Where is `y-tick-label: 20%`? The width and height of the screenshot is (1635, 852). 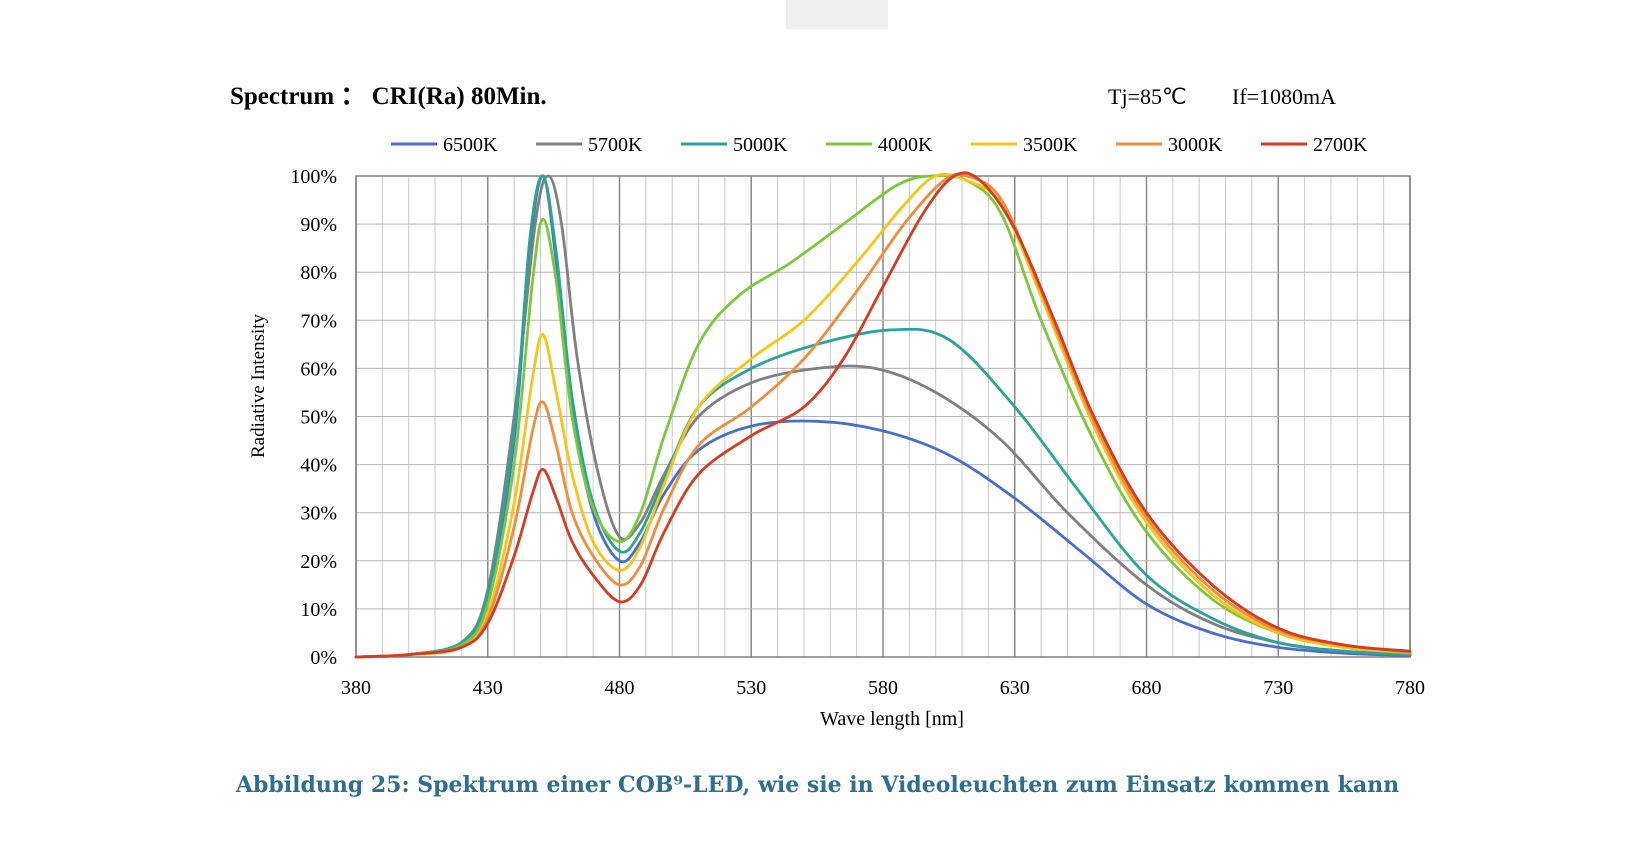 y-tick-label: 20% is located at coordinates (318, 562).